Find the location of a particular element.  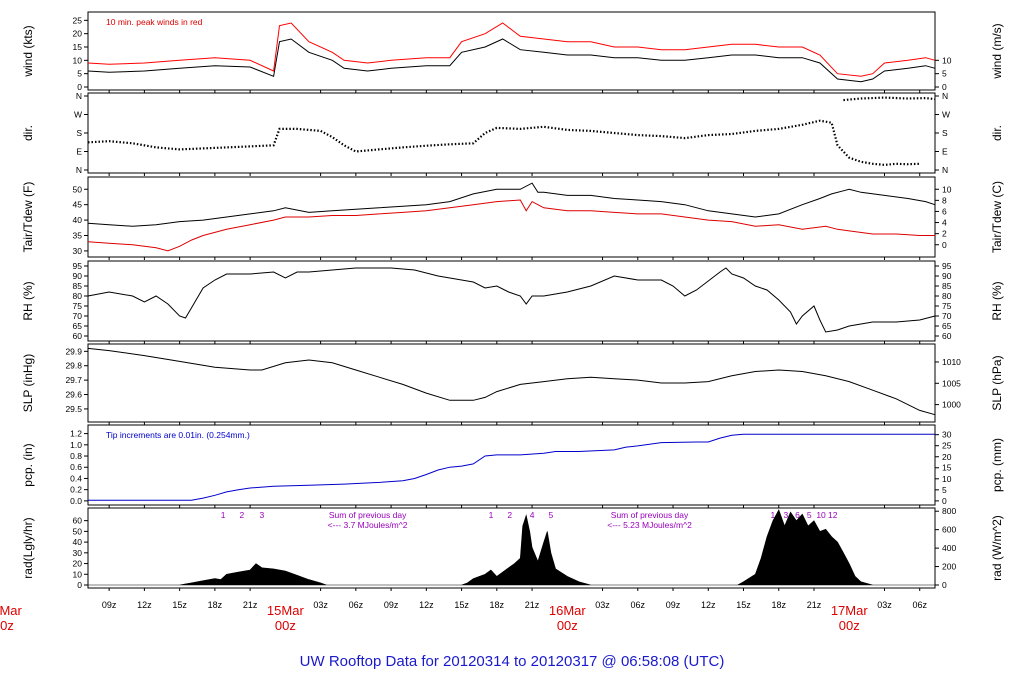

panel-annotation: Sum of previous day is located at coordinates (650, 515).